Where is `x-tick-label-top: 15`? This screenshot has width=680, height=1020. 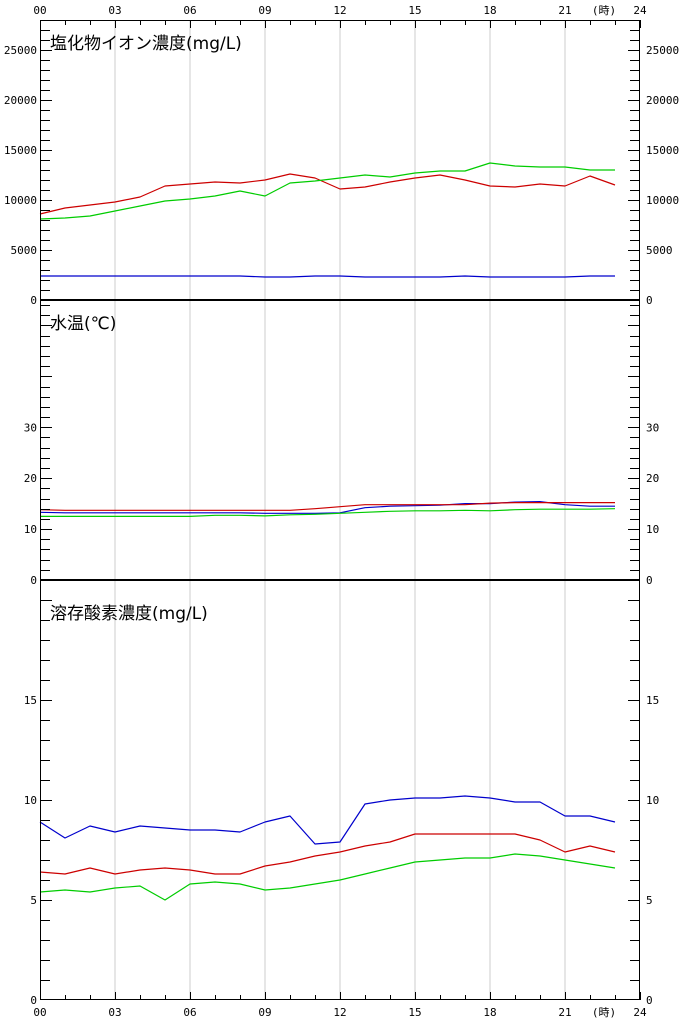 x-tick-label-top: 15 is located at coordinates (414, 10).